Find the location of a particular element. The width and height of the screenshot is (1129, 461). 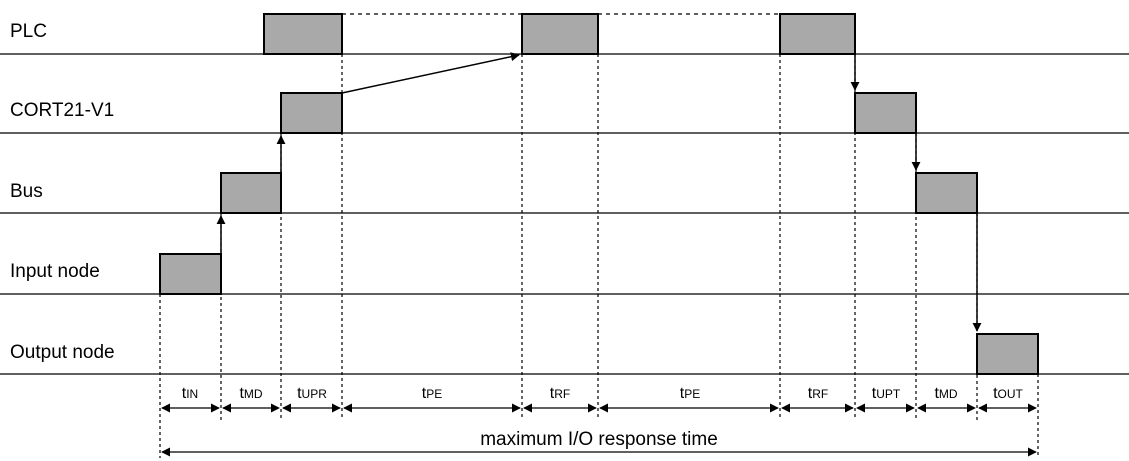

segment-label-t-upr: tUPR is located at coordinates (312, 393).